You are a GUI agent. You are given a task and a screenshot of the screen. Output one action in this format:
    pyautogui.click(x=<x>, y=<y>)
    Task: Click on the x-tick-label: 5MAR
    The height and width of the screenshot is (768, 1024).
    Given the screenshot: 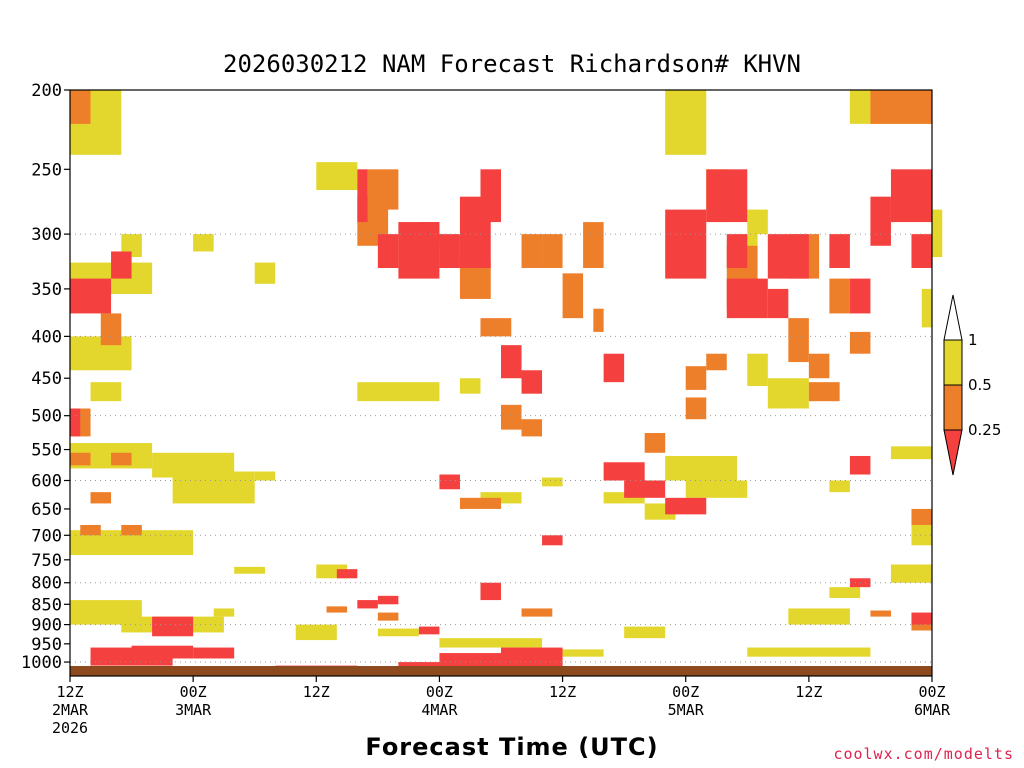 What is the action you would take?
    pyautogui.click(x=686, y=710)
    